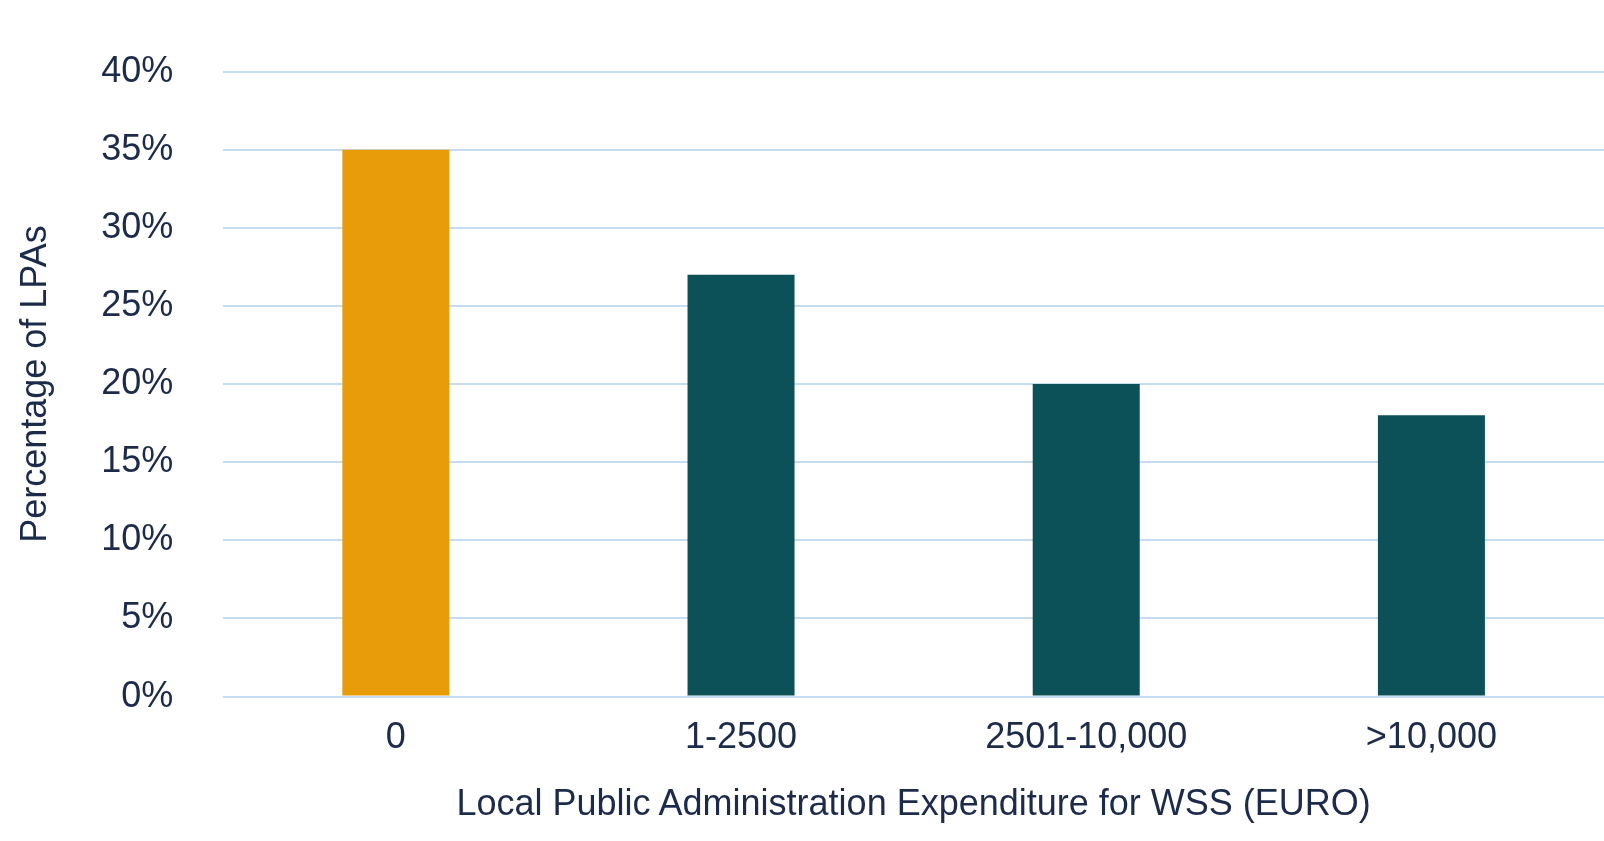 The height and width of the screenshot is (841, 1604). What do you see at coordinates (137, 303) in the screenshot?
I see `y-tick-label: 25%` at bounding box center [137, 303].